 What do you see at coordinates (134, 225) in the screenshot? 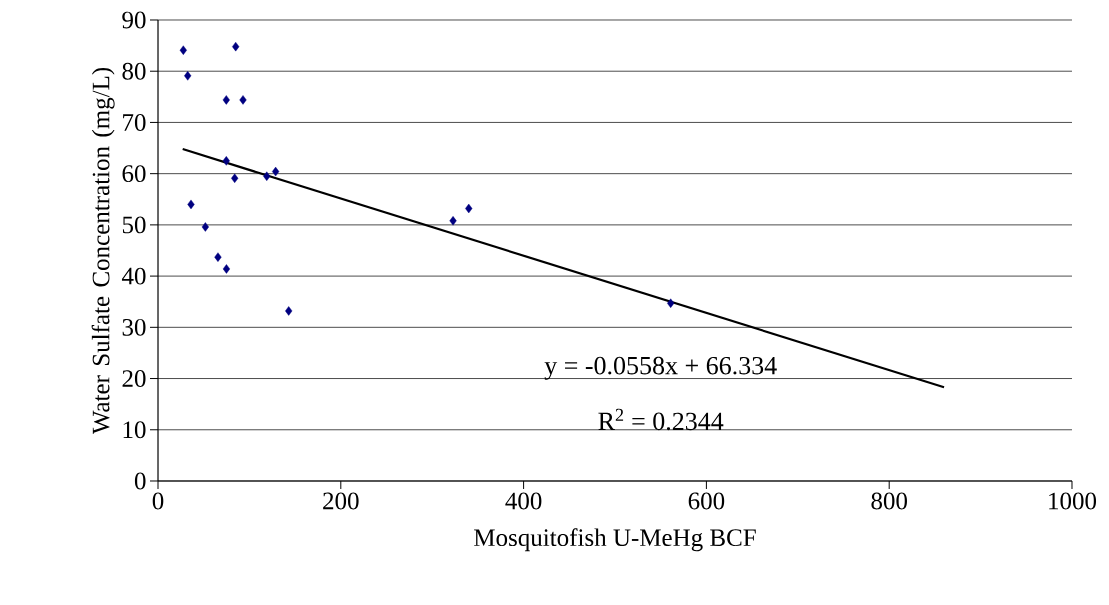
I see `y-tick-label: 50` at bounding box center [134, 225].